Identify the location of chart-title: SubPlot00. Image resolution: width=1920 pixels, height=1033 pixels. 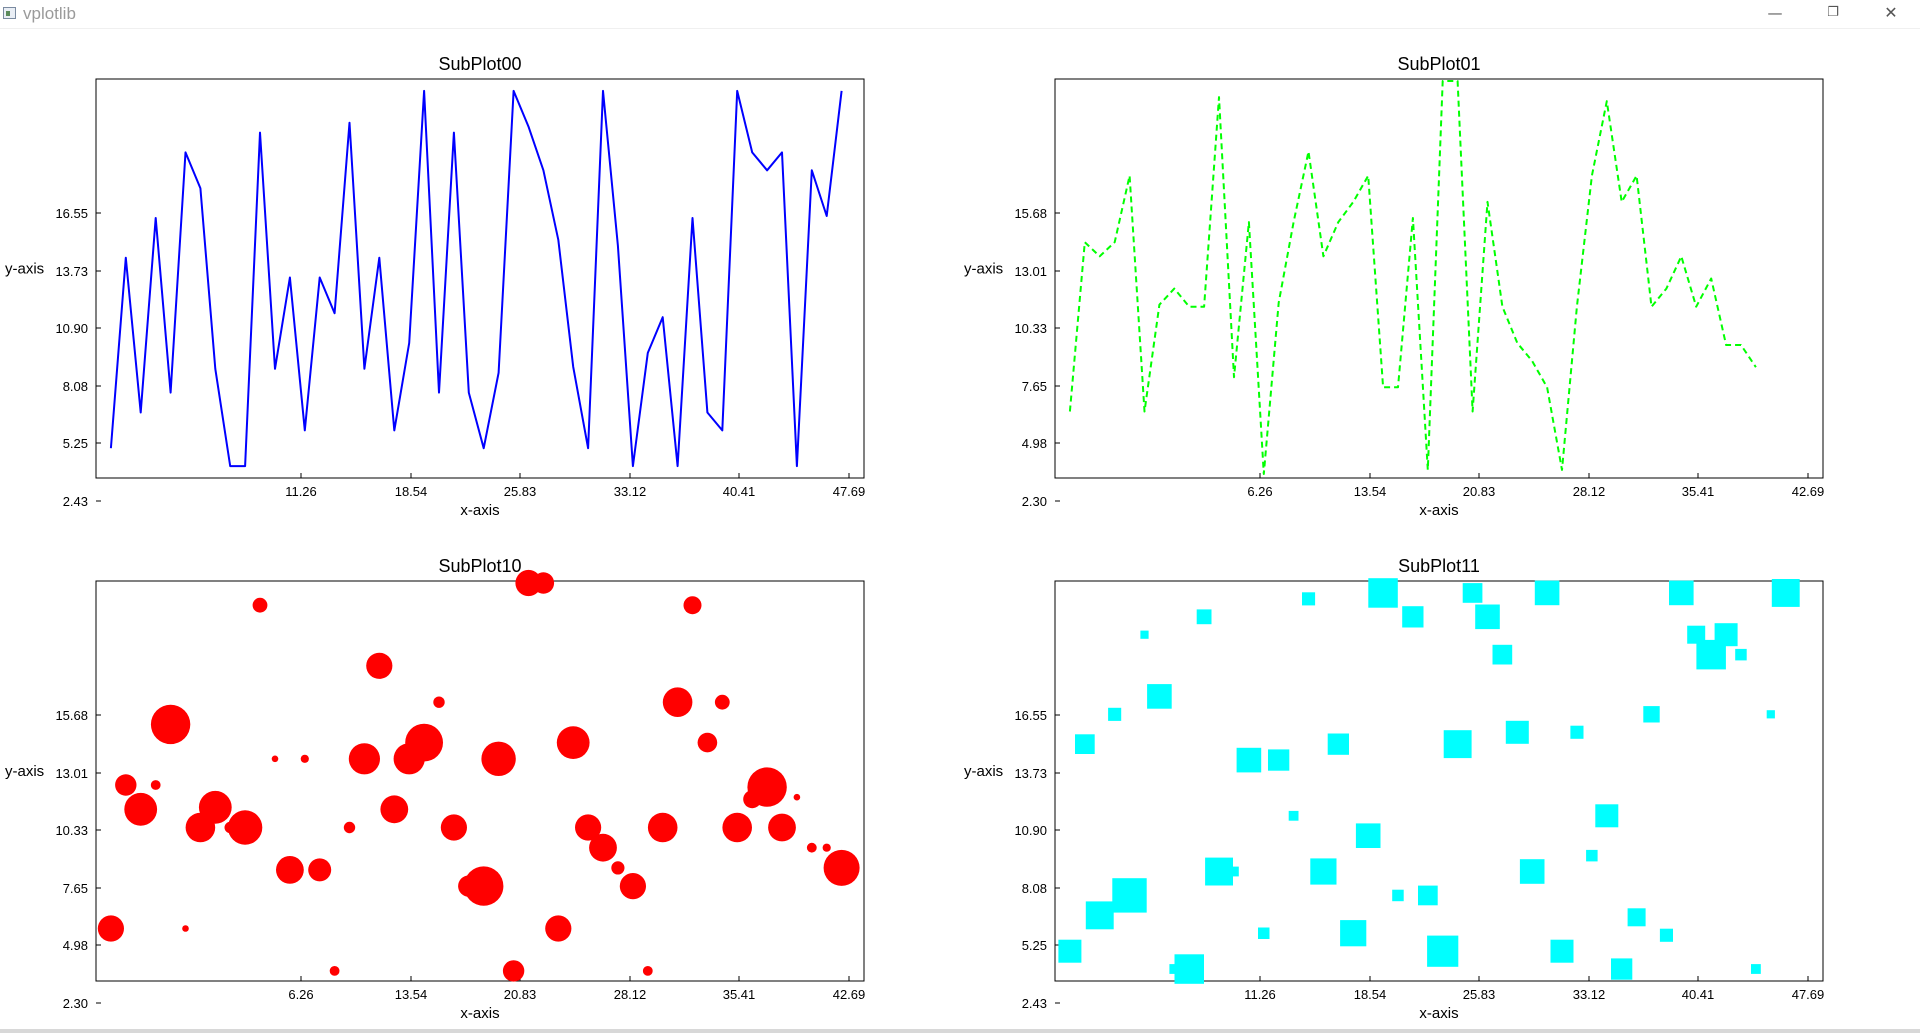
(479, 64).